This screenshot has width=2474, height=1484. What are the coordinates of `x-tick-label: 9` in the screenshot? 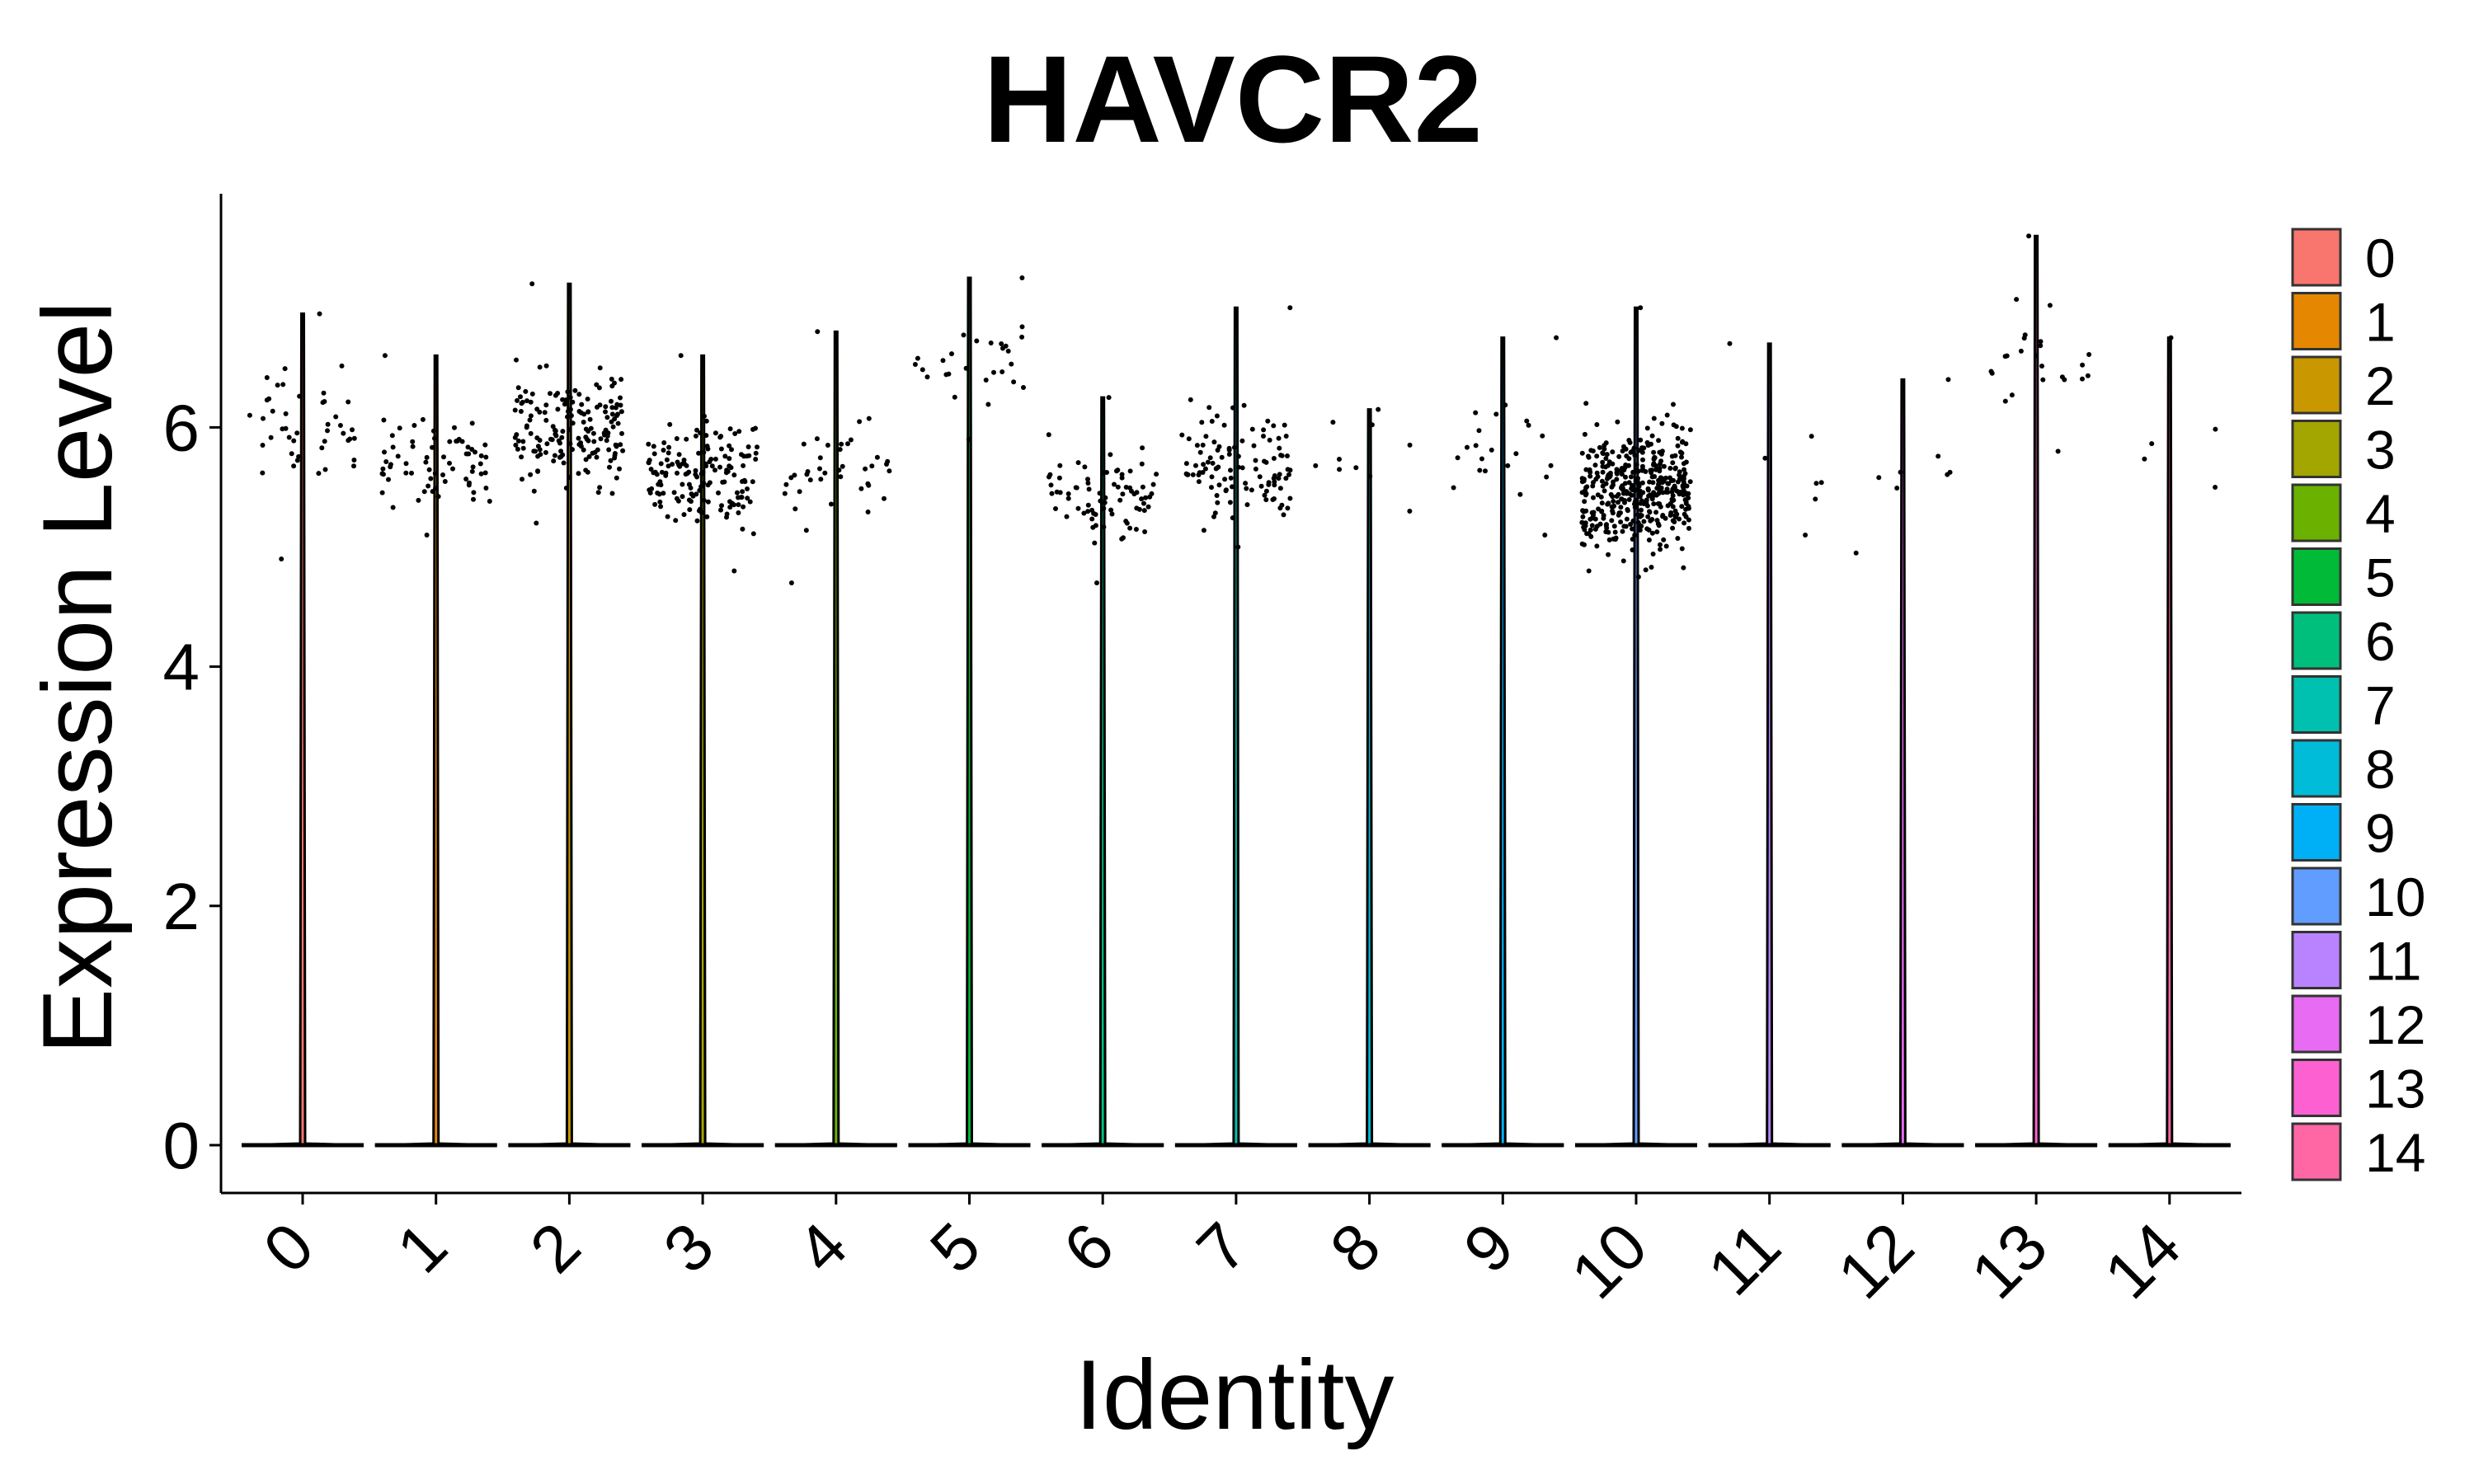 It's located at (1488, 1247).